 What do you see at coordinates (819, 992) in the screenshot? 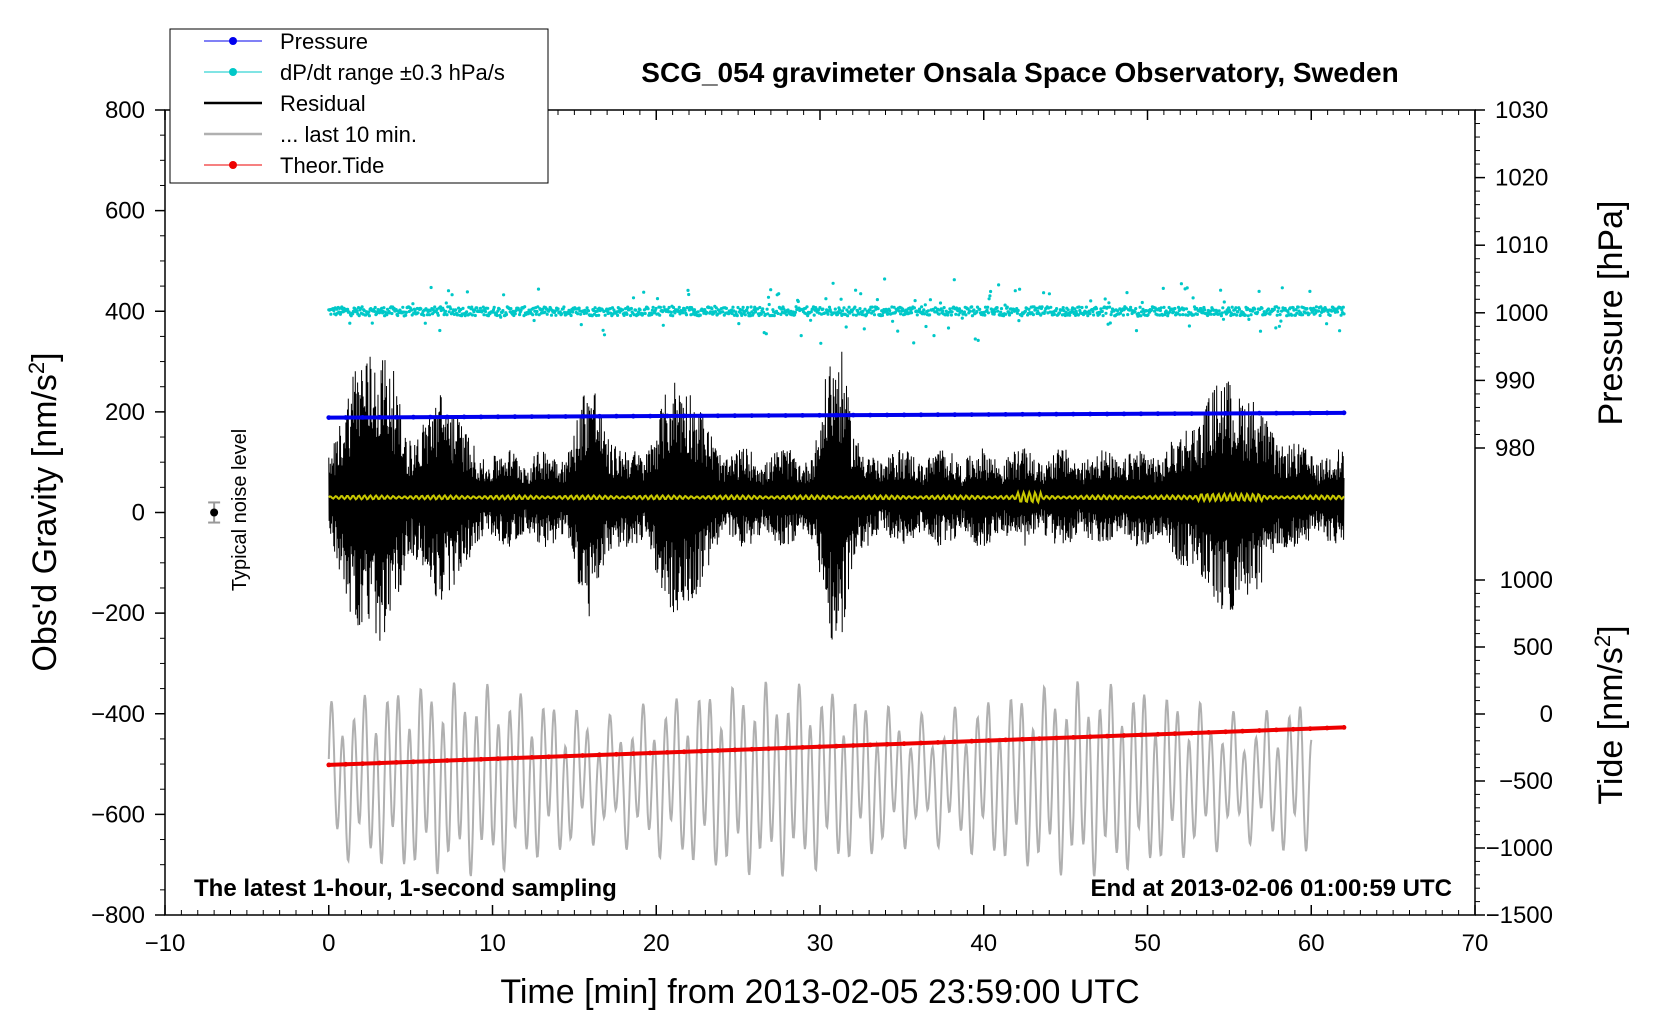
I see `x-axis-label: Time [min] from 2013-02-05 23:59:00 UTC` at bounding box center [819, 992].